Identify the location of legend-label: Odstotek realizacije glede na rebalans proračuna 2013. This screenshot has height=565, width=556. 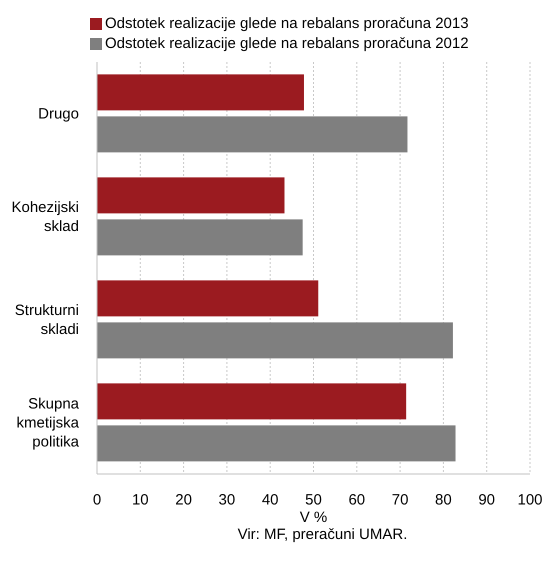
(287, 24).